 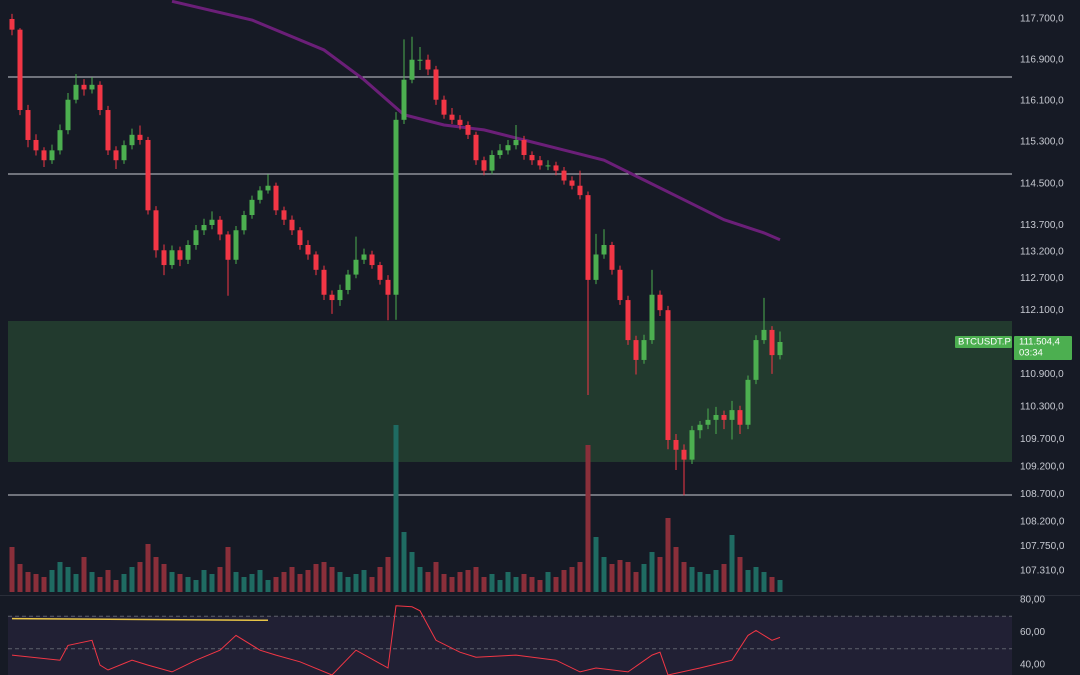 What do you see at coordinates (1042, 310) in the screenshot?
I see `y-tick-label: 112.100,0` at bounding box center [1042, 310].